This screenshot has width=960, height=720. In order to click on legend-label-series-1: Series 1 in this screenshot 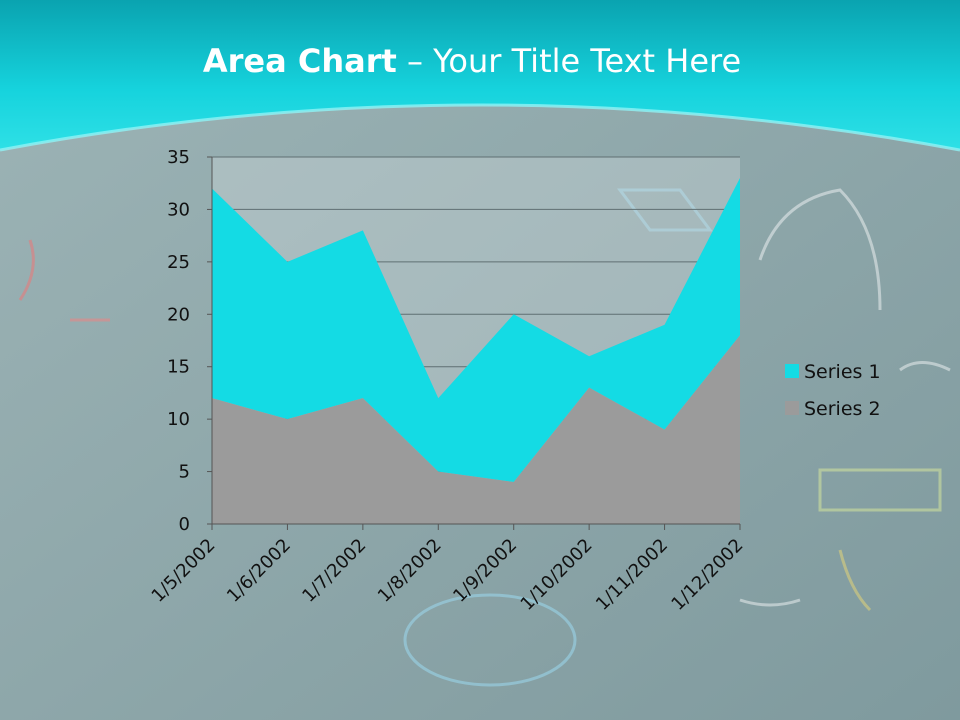, I will do `click(842, 372)`.